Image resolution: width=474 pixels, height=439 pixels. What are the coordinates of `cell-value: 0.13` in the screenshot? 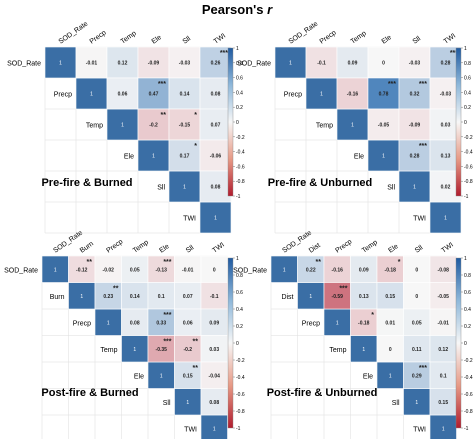 It's located at (446, 157).